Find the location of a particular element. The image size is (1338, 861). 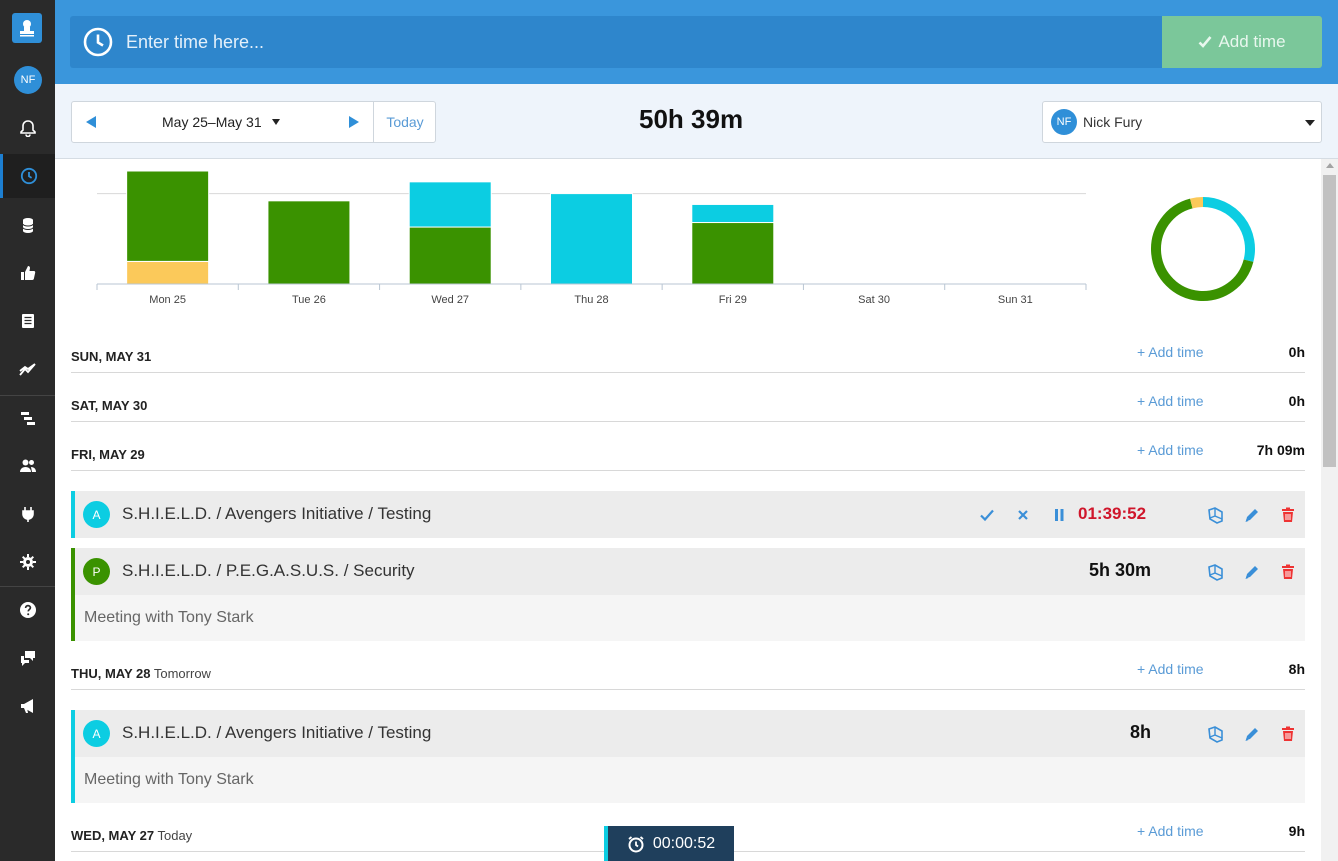

question-icon is located at coordinates (27, 610).